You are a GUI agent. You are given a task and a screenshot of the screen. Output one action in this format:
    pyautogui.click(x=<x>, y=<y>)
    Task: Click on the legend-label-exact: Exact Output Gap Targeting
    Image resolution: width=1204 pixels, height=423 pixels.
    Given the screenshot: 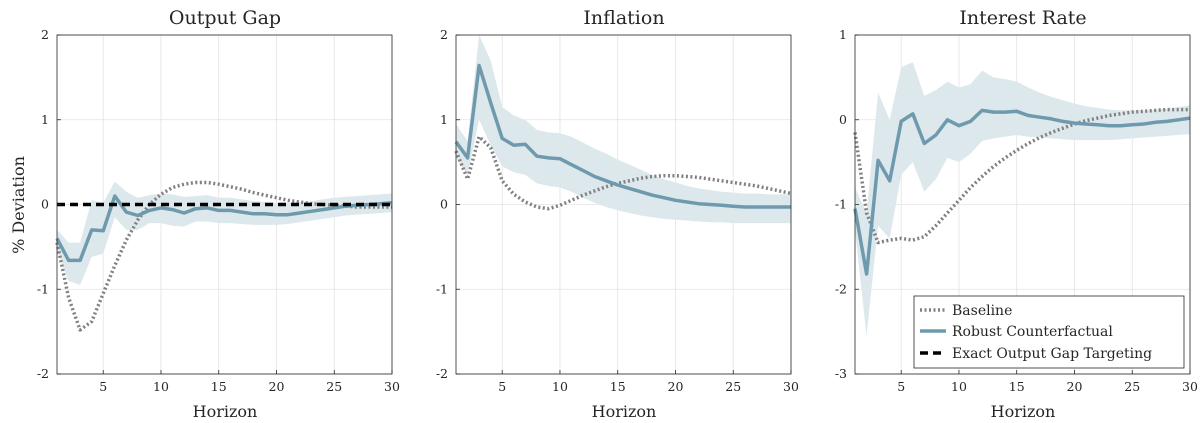 What is the action you would take?
    pyautogui.click(x=1052, y=354)
    